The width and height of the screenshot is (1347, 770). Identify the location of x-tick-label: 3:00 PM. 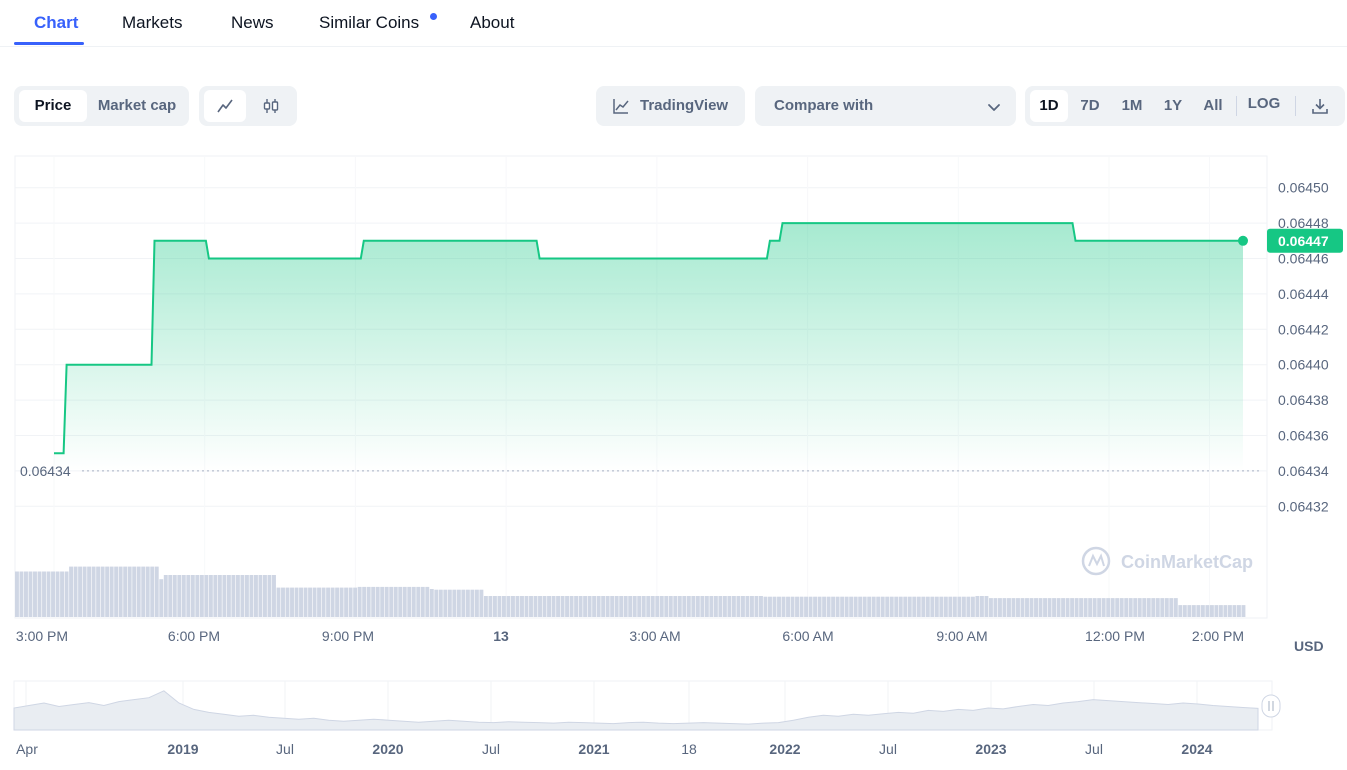
(42, 636).